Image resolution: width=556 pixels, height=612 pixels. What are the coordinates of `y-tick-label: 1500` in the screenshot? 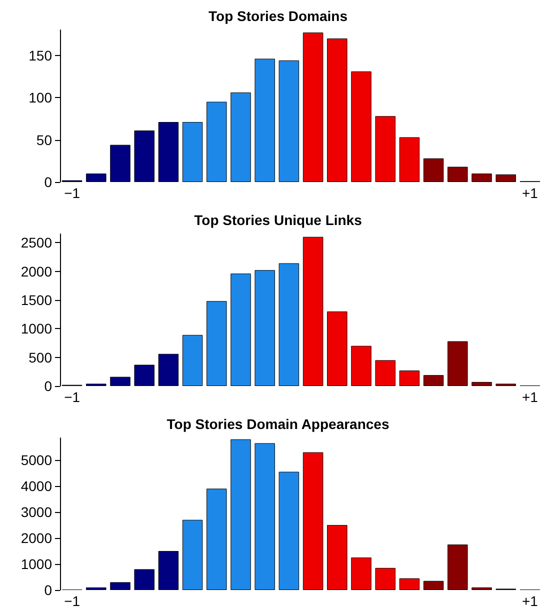 It's located at (36, 300).